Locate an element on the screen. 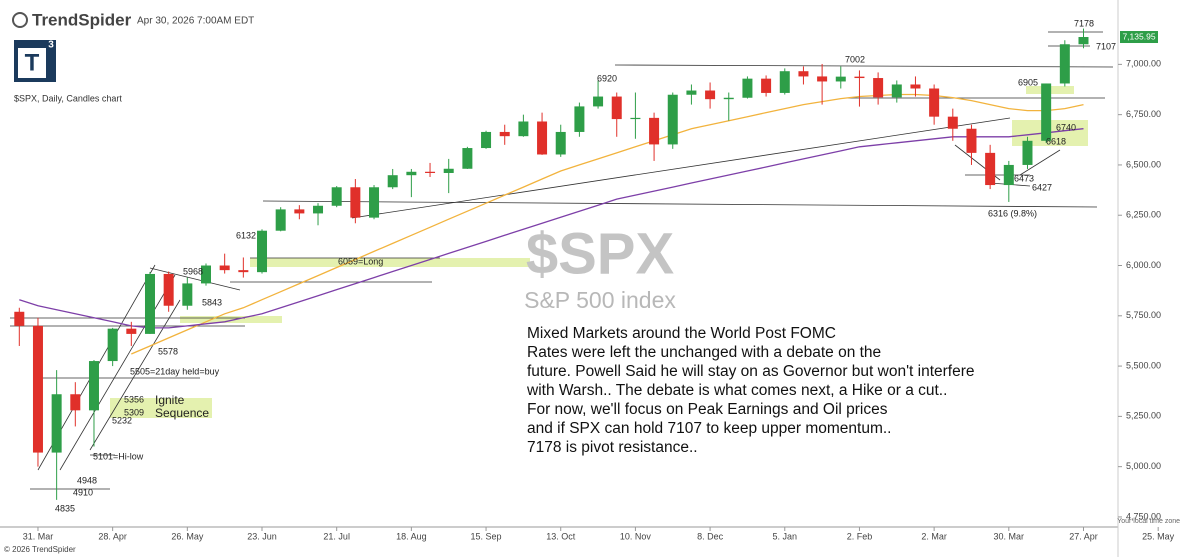  logo: T is located at coordinates (32, 62).